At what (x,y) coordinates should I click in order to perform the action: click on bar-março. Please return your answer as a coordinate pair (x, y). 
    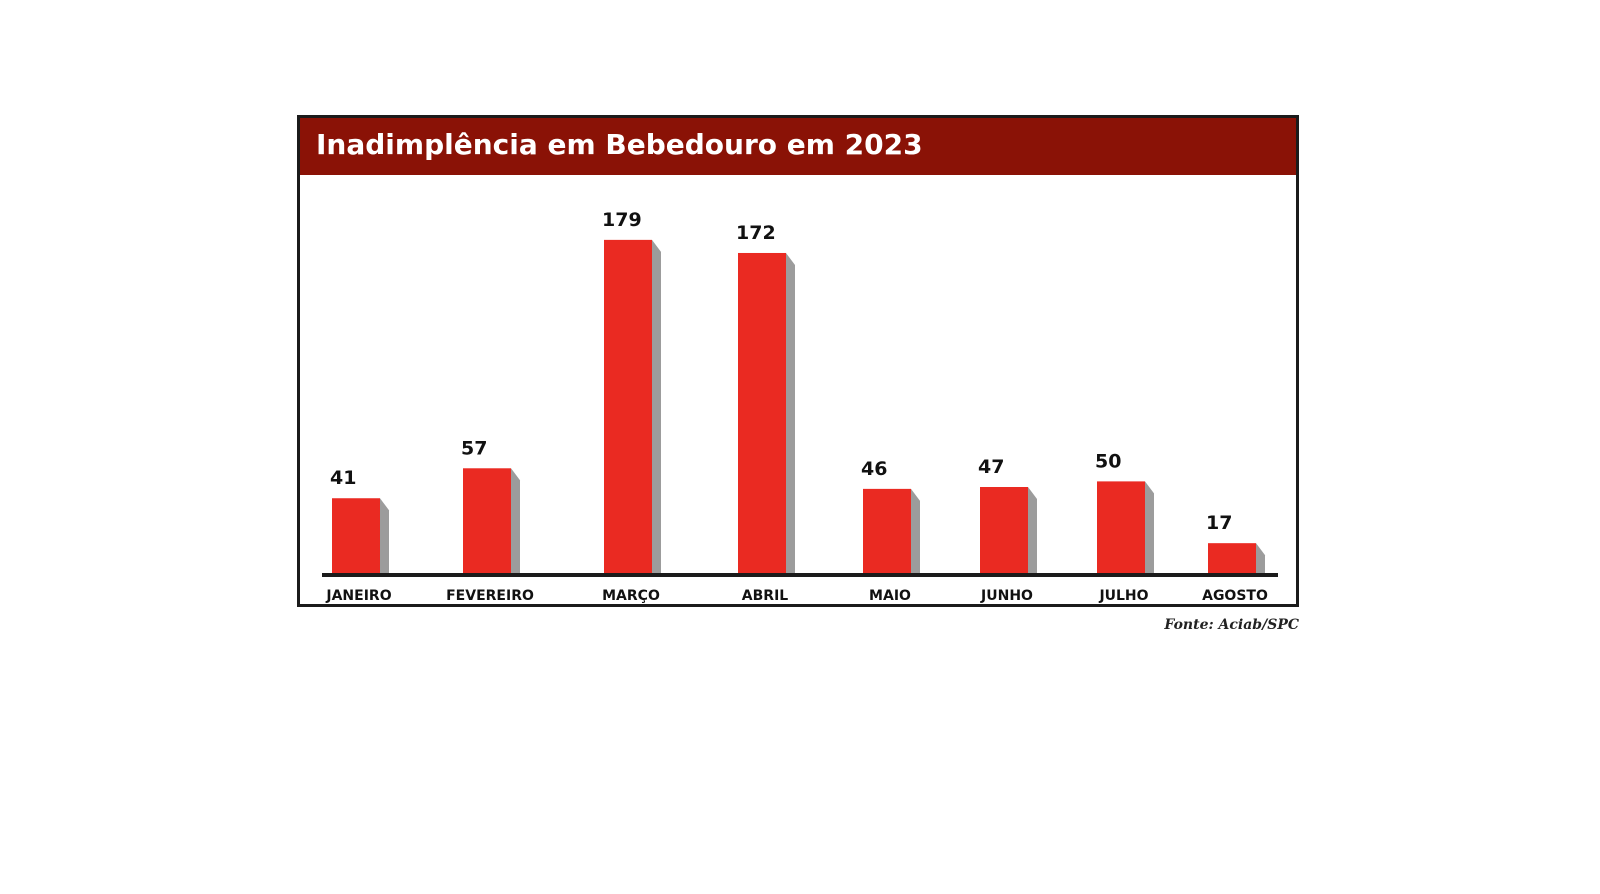
    Looking at the image, I should click on (628, 407).